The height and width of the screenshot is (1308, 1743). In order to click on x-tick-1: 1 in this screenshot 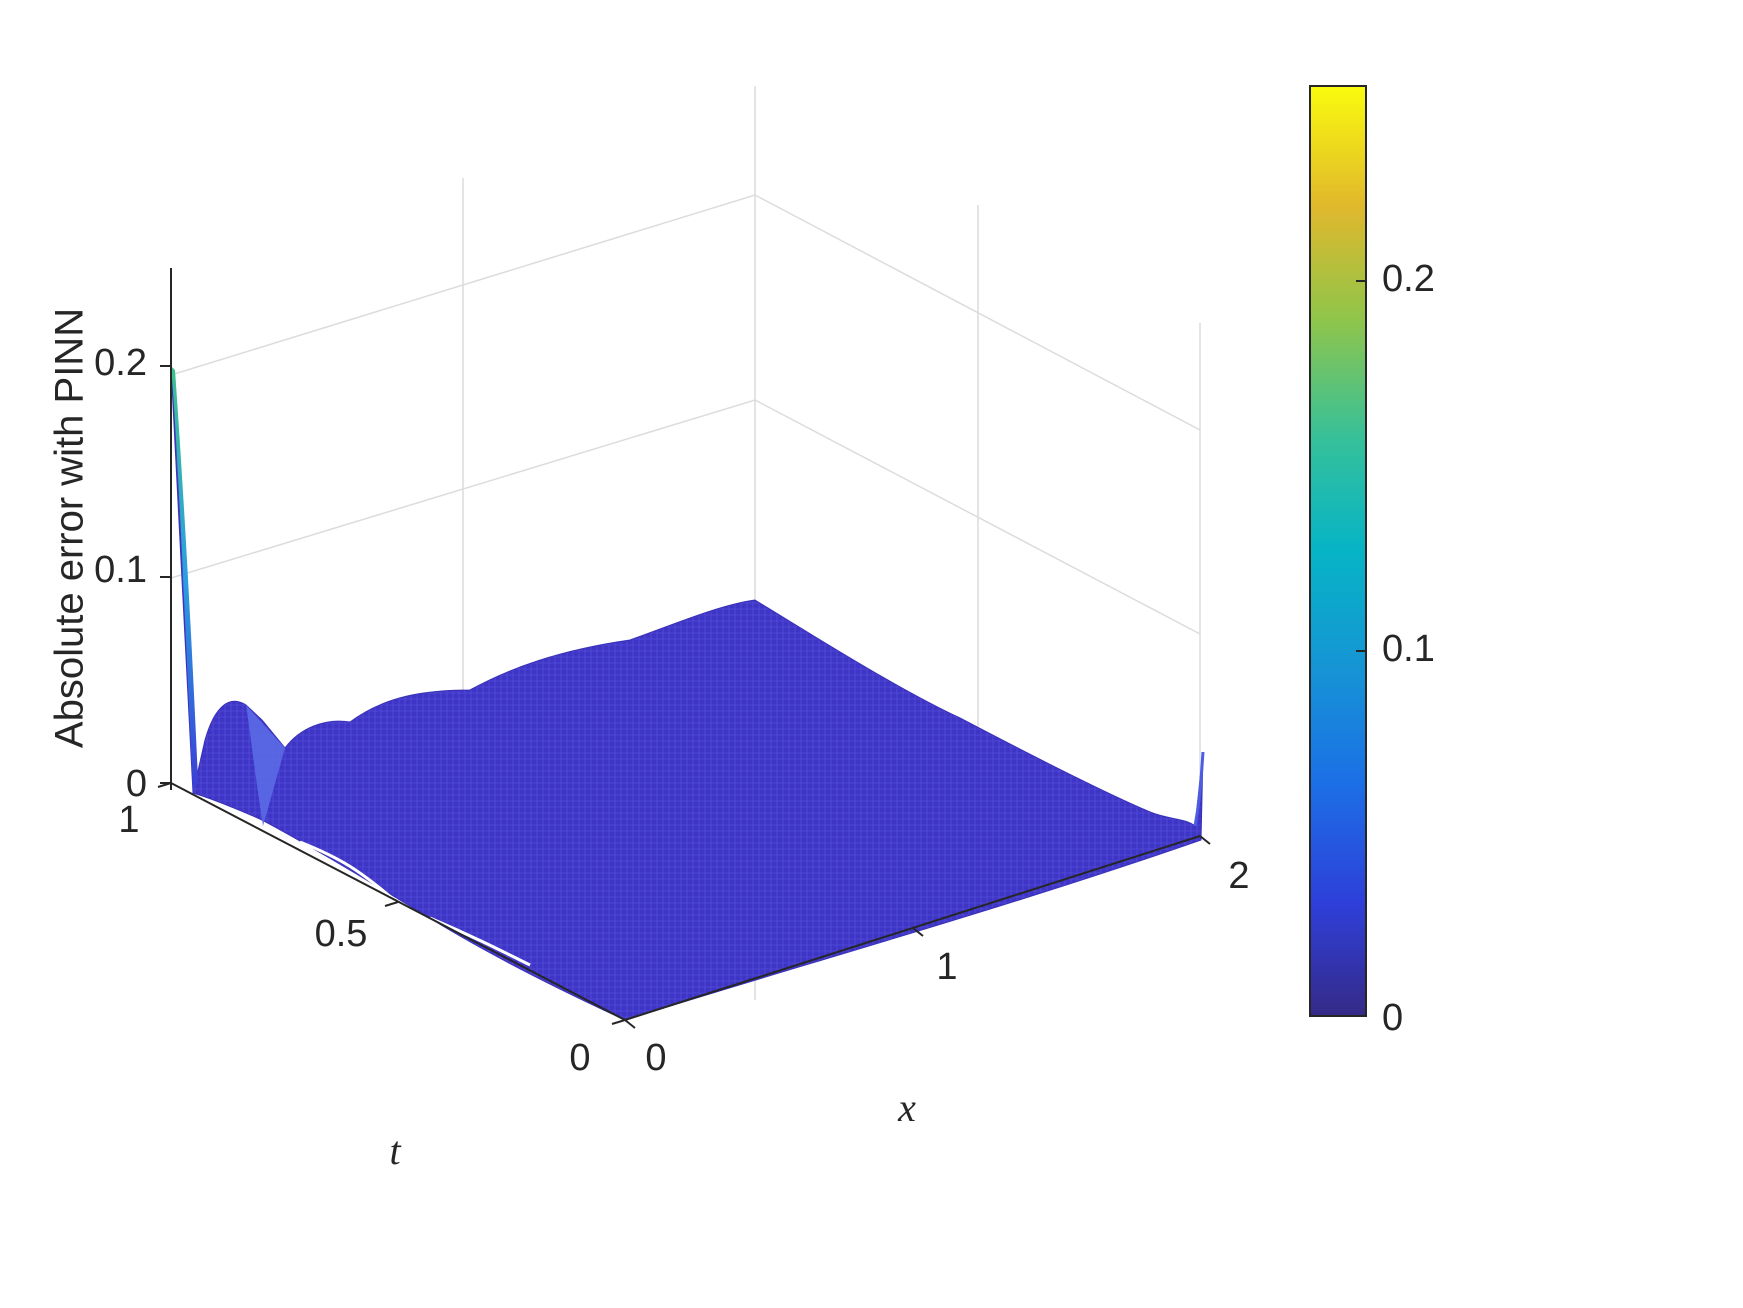, I will do `click(946, 967)`.